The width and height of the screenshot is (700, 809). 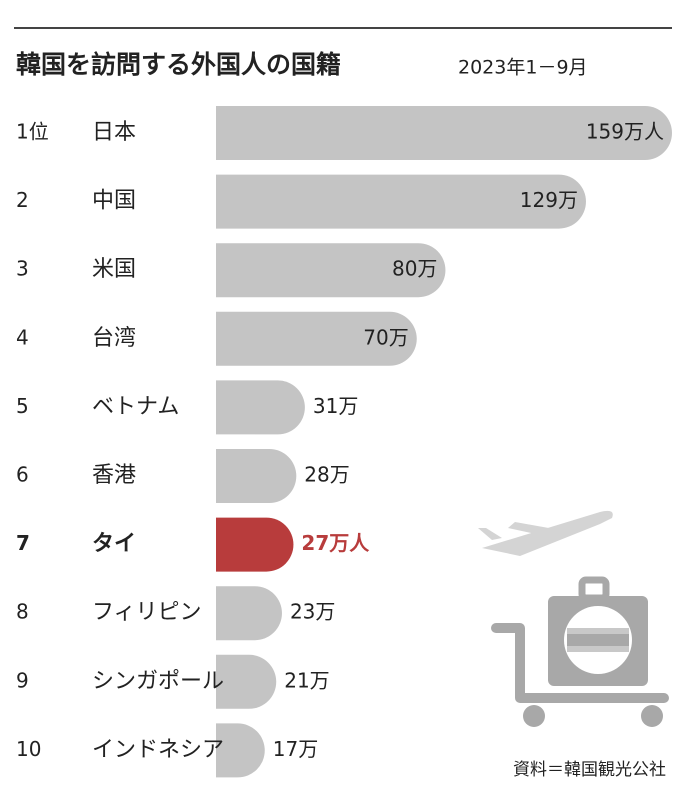 I want to click on value-label: 23万, so click(x=312, y=612).